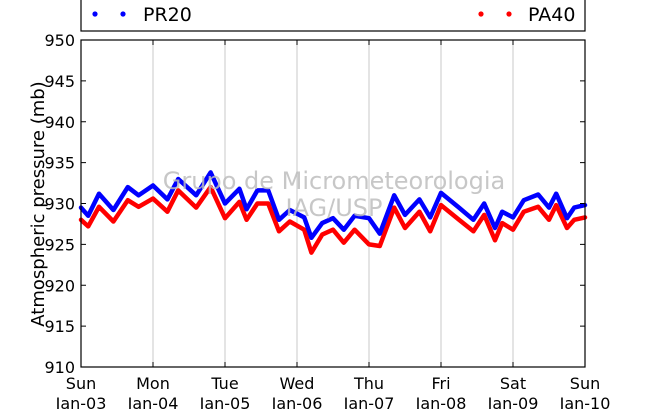  Describe the element at coordinates (59, 244) in the screenshot. I see `y-tick-label: 925` at that location.